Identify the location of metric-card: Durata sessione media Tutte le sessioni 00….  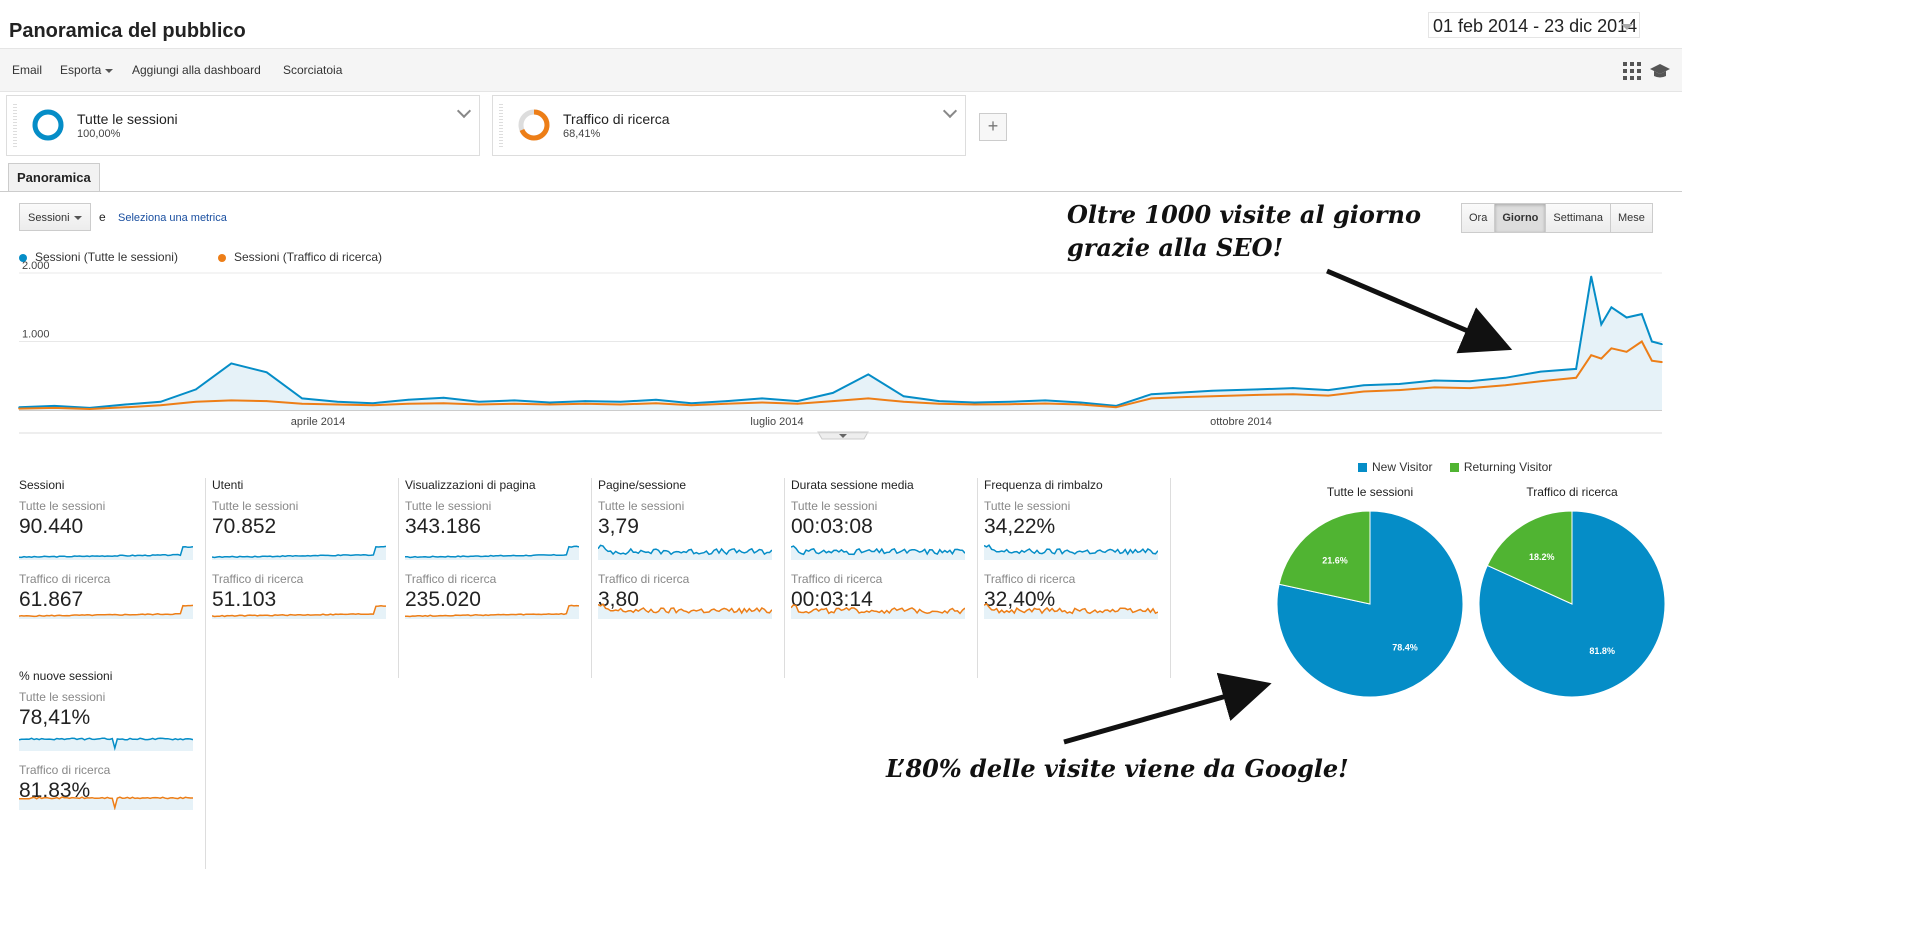
(884, 578).